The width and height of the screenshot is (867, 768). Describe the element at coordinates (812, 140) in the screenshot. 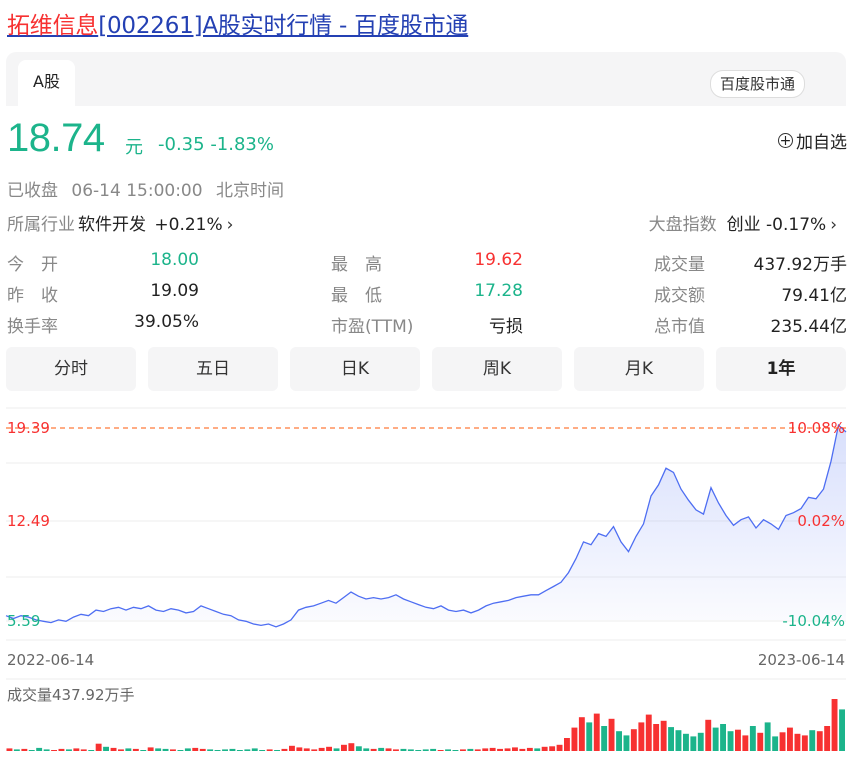

I see `add-watchlist-button: + 加自选` at that location.